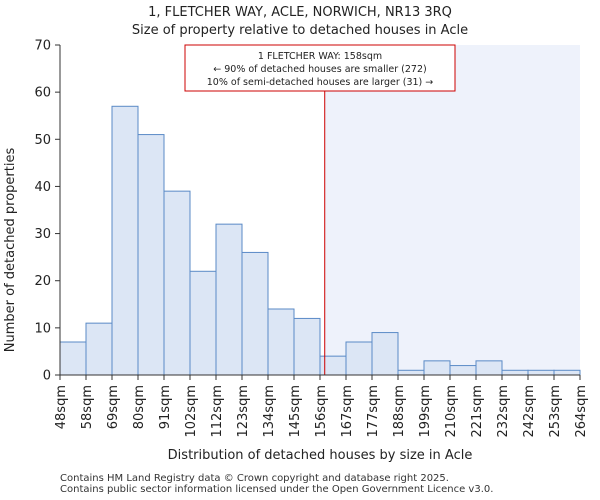 The image size is (600, 500). I want to click on x-tick-label: 145sqm, so click(295, 411).